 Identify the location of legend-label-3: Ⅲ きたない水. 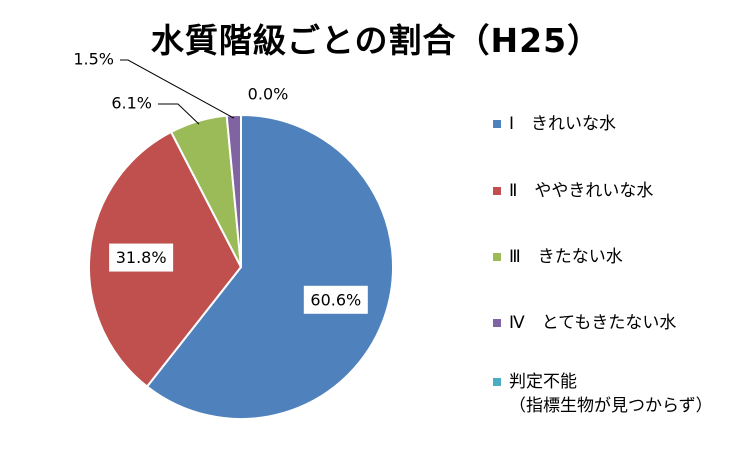
(566, 257).